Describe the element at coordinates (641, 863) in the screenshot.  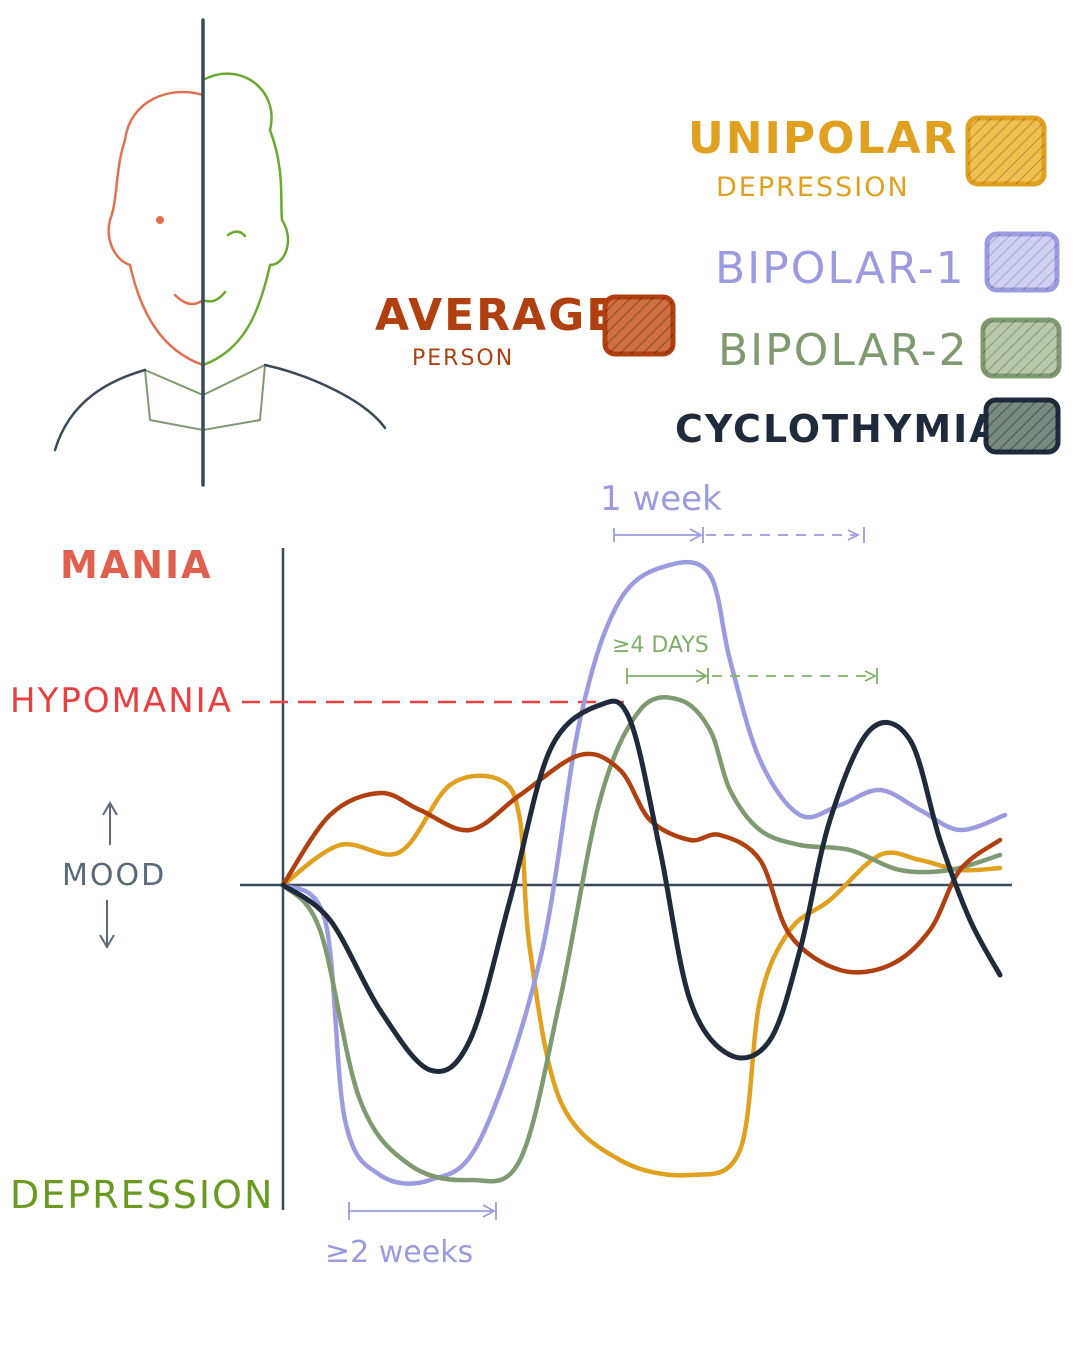
I see `curve-average` at that location.